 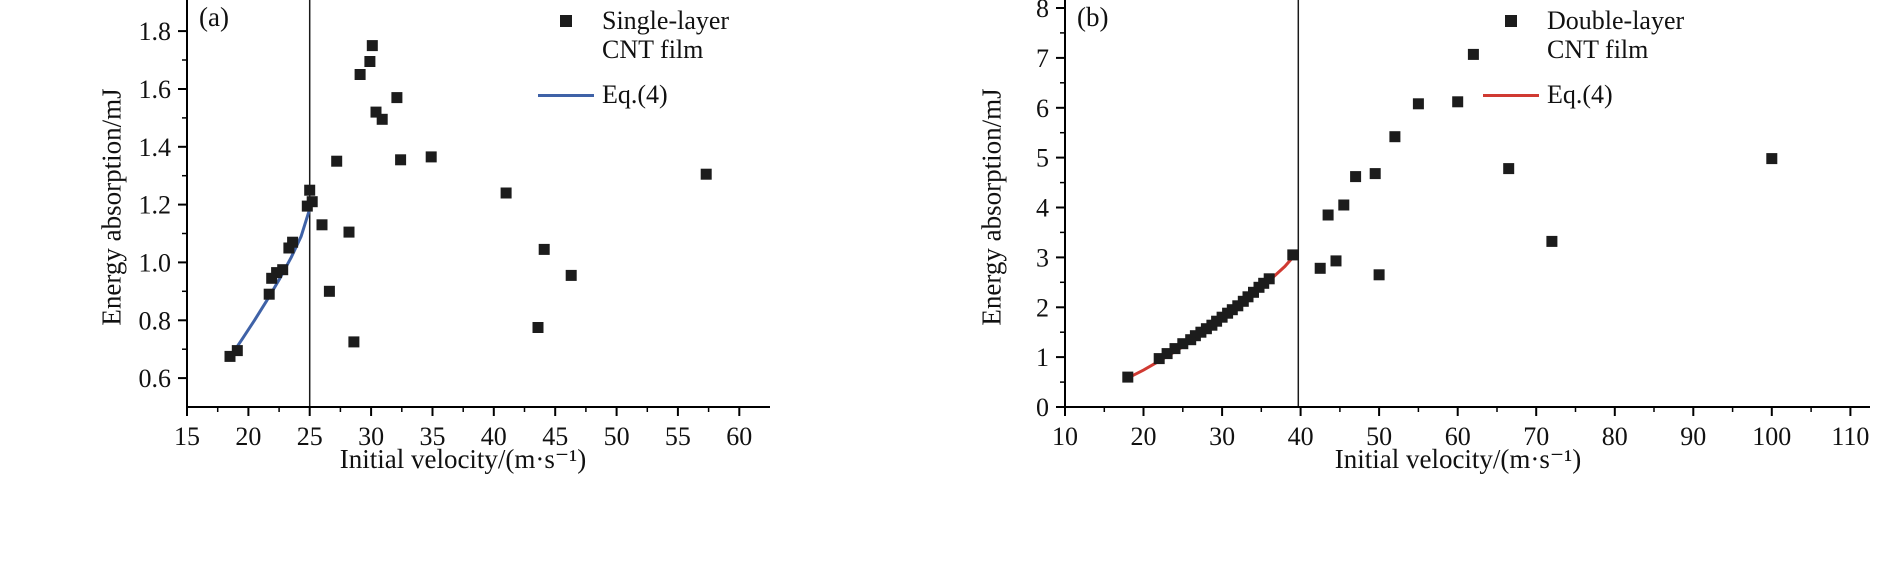 I want to click on svg-text: 55, so click(x=678, y=436).